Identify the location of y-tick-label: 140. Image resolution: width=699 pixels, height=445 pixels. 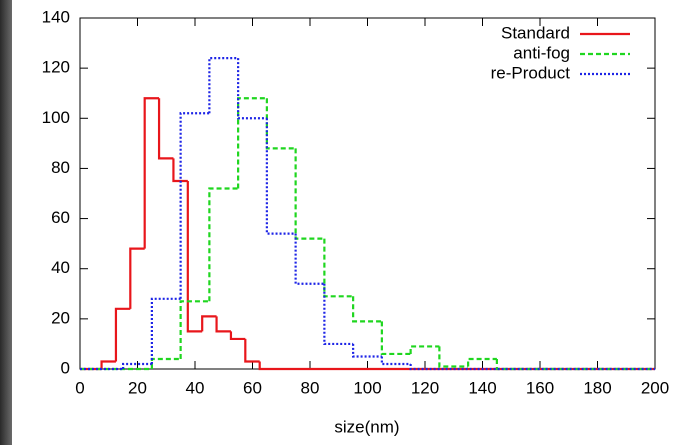
(56, 16).